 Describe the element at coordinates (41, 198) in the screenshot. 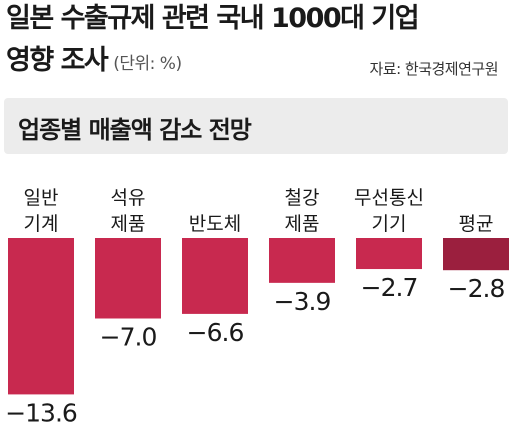

I see `category-label: 일반` at that location.